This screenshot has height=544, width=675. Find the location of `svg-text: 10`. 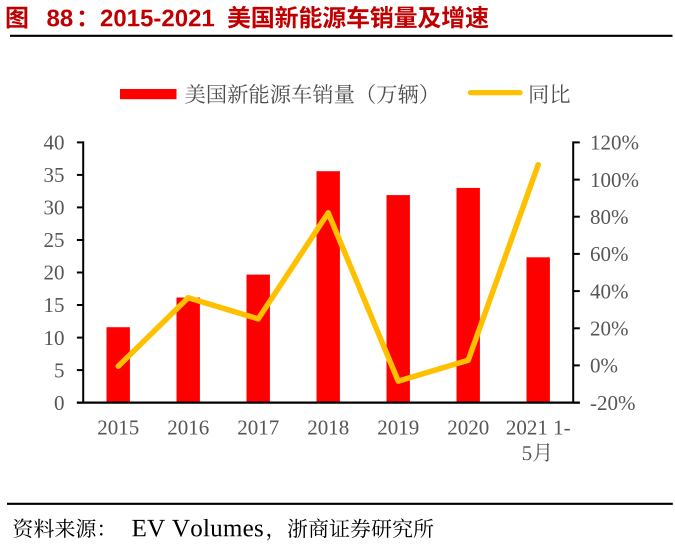

svg-text: 10 is located at coordinates (54, 338).